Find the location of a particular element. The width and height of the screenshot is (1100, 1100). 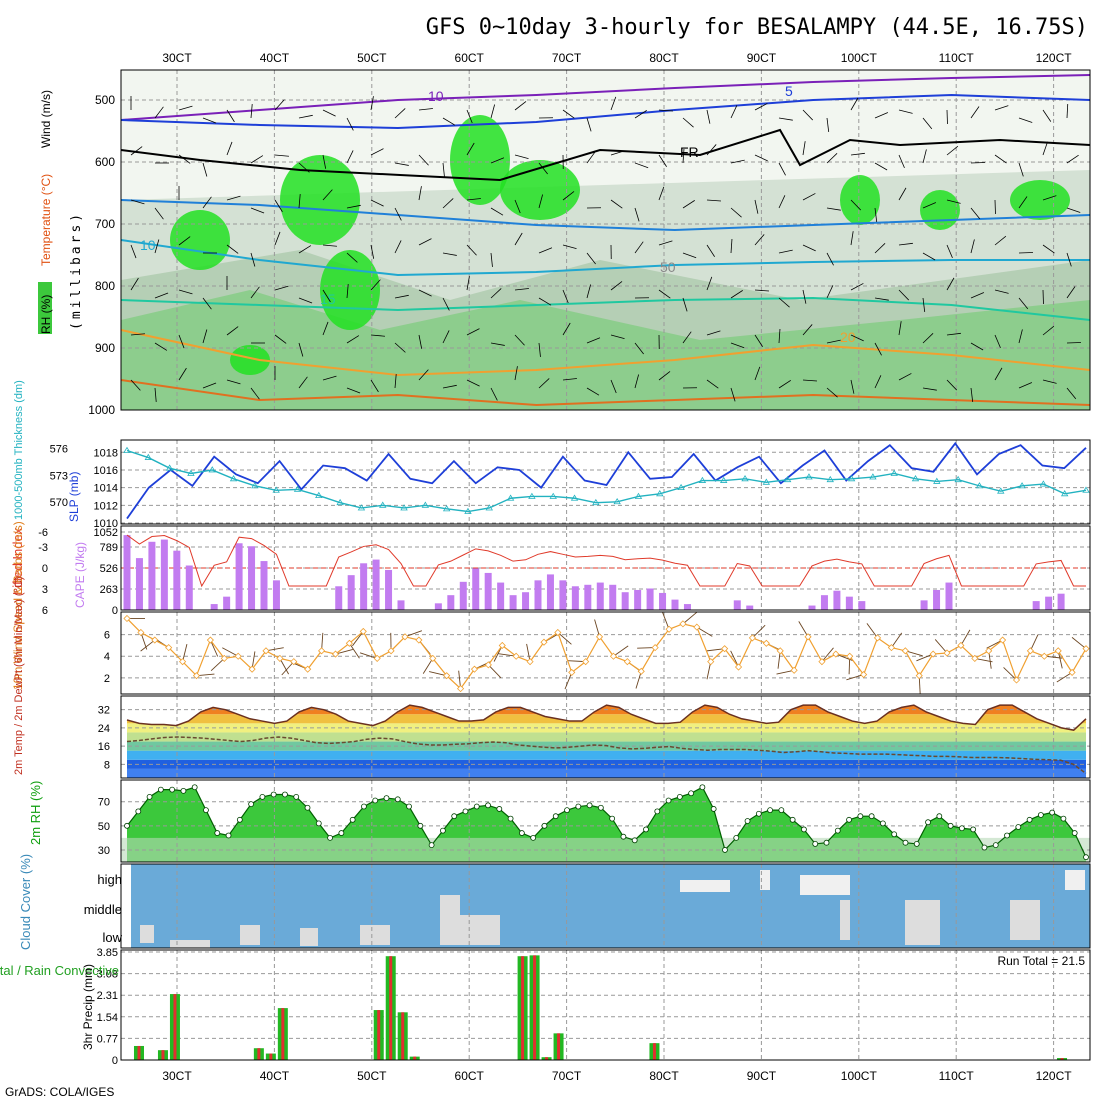

footer-credit: GrADS: COLA/IGES is located at coordinates (59, 1092).